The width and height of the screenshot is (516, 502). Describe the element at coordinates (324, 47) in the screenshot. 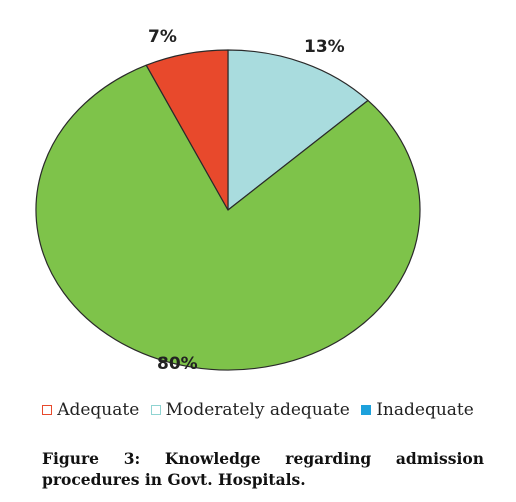

I see `slice-label-inadequate: 13%` at that location.